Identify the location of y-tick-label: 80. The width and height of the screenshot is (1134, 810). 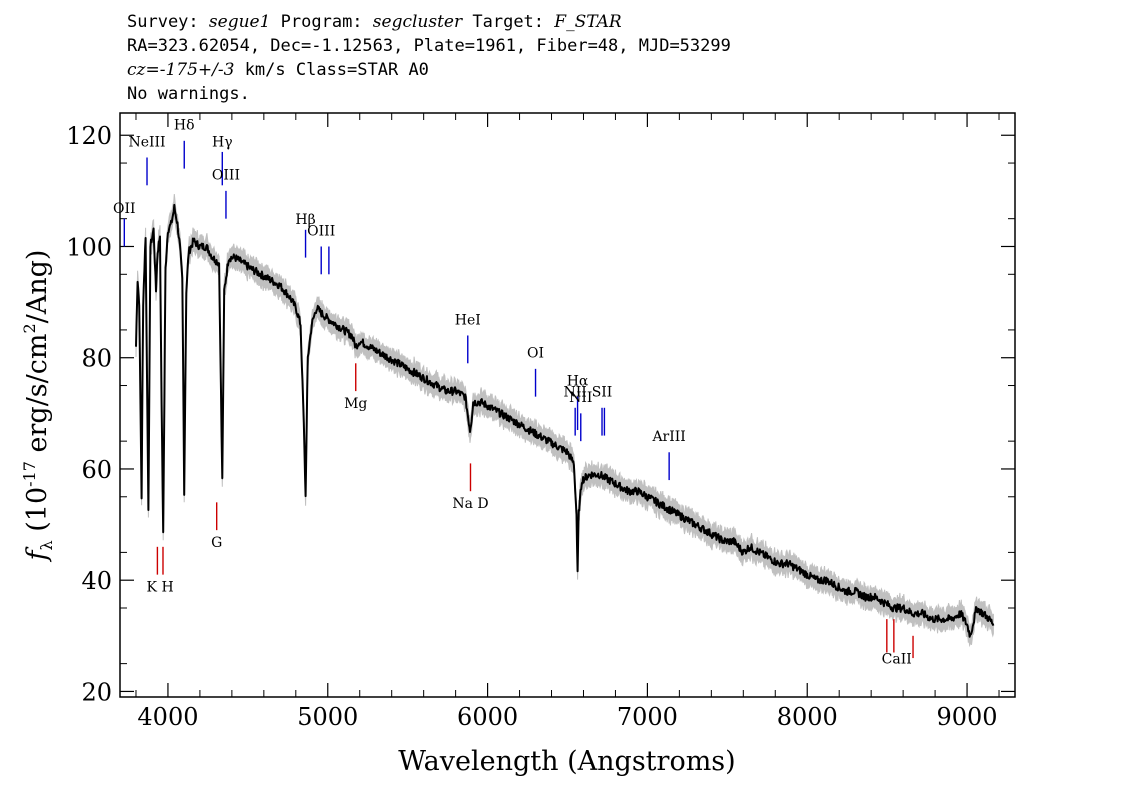
(96, 359).